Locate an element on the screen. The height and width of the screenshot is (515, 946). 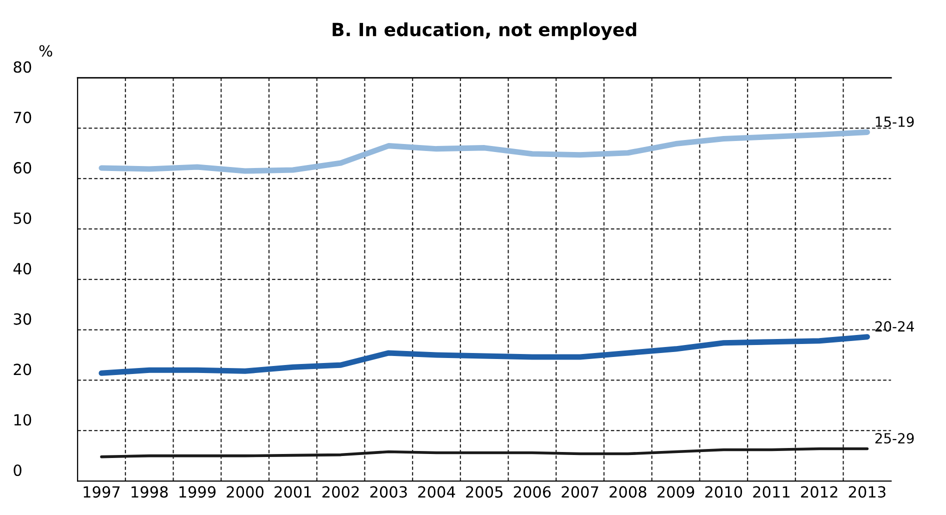
x-tick-label: 1998 is located at coordinates (150, 492).